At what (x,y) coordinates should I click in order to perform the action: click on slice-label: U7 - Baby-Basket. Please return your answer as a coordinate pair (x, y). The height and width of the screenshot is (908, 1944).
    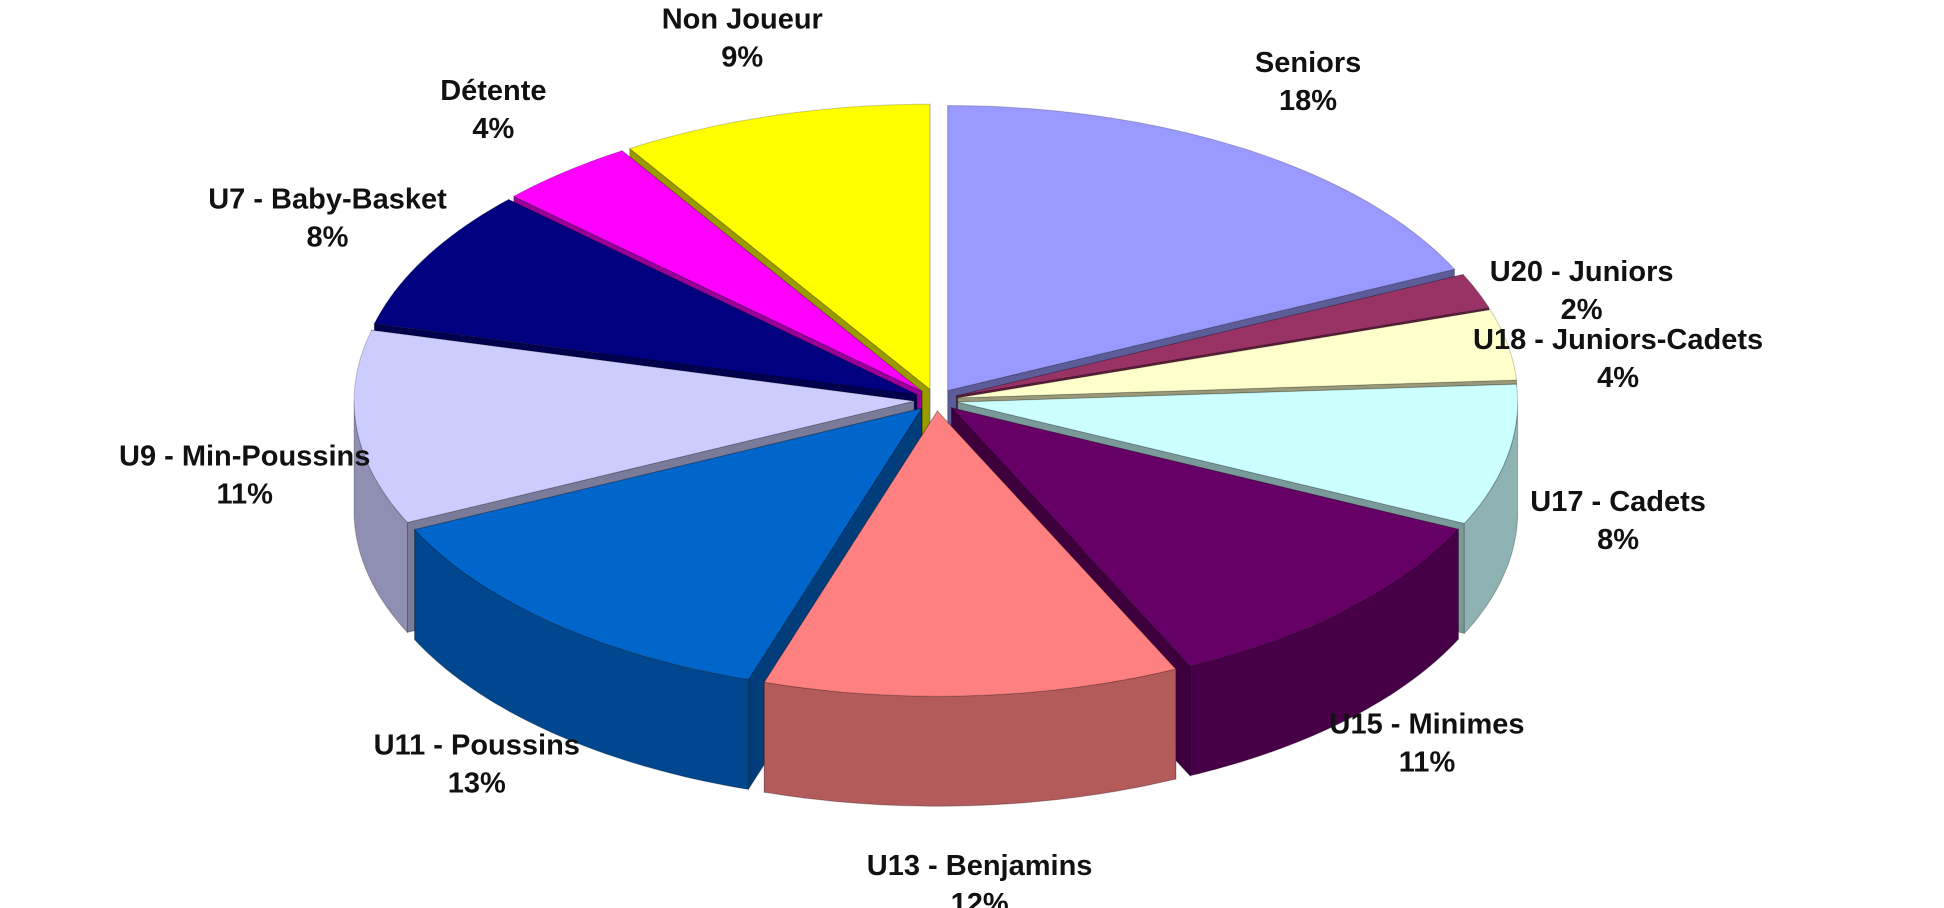
    Looking at the image, I should click on (327, 199).